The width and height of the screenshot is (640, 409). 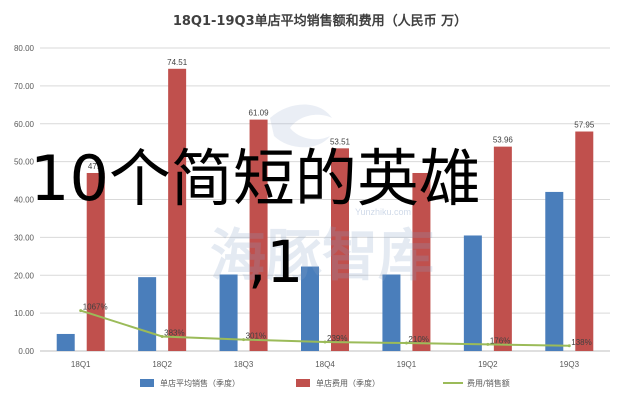 I want to click on x-tick-label: 18Q1, so click(x=81, y=364).